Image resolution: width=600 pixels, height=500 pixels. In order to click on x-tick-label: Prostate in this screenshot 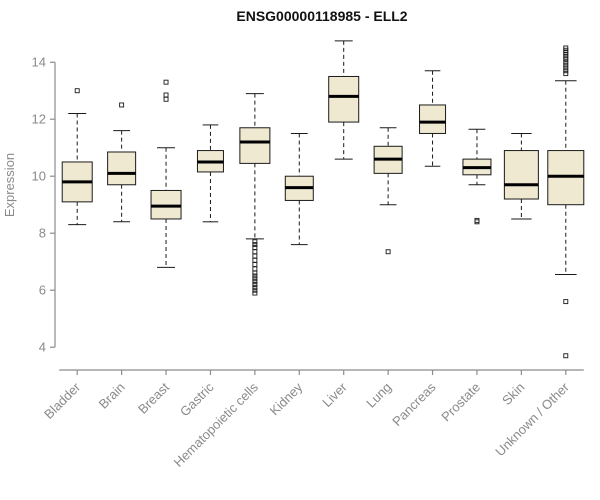, I will do `click(460, 402)`.